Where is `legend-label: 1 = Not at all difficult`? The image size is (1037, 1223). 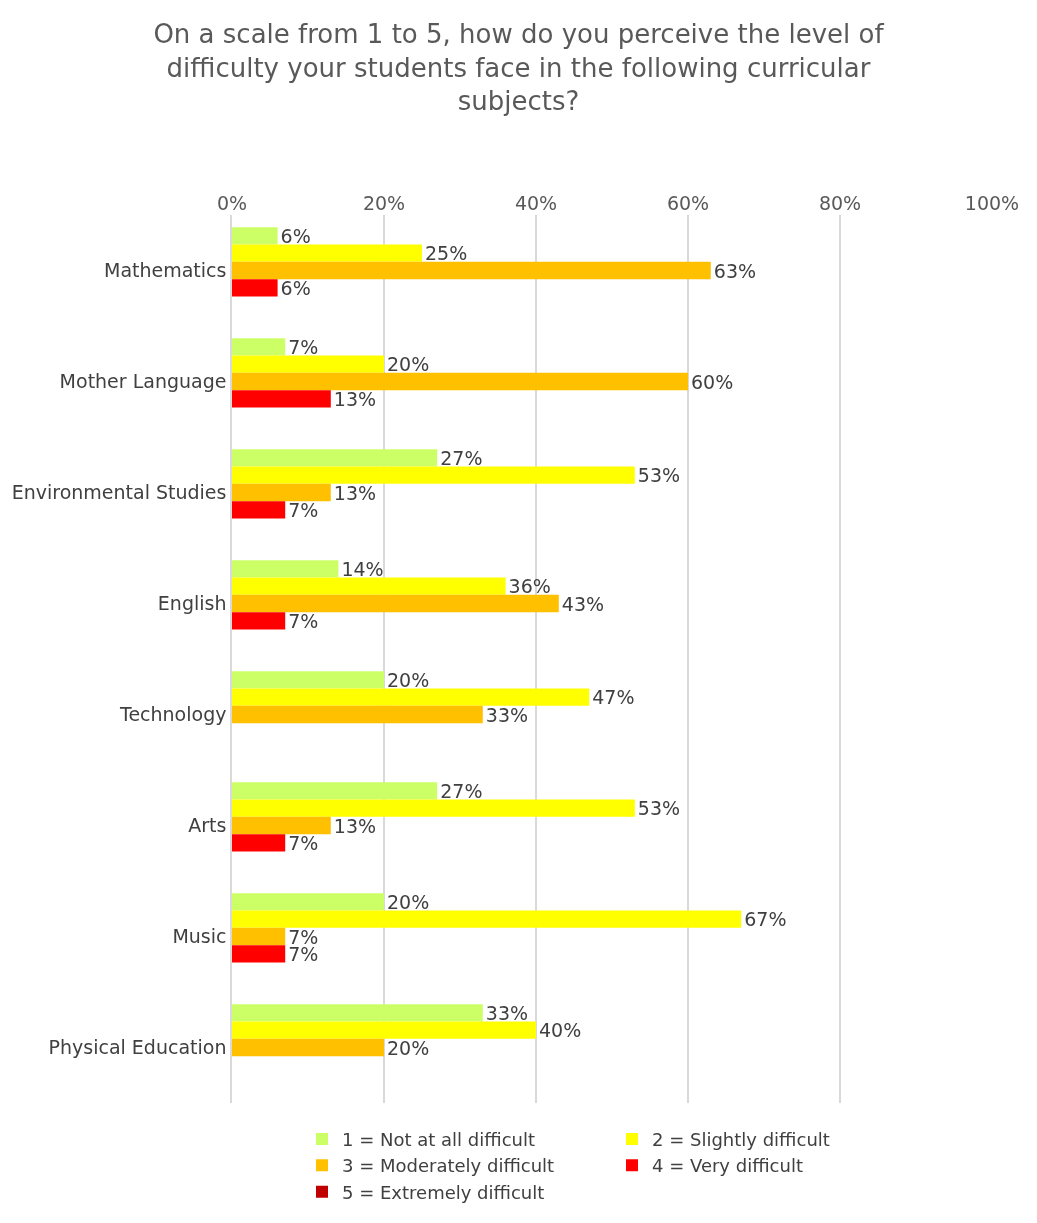
legend-label: 1 = Not at all difficult is located at coordinates (438, 1139).